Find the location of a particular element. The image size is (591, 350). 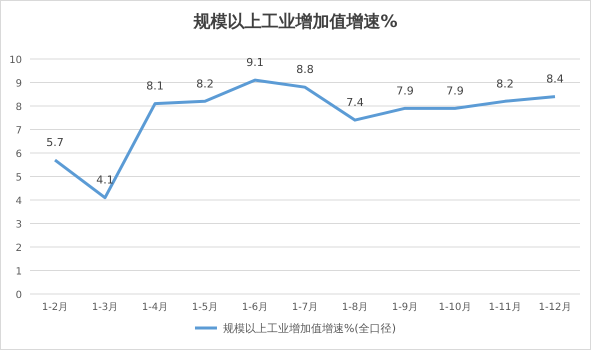

y-tick-label: 1 is located at coordinates (19, 272).